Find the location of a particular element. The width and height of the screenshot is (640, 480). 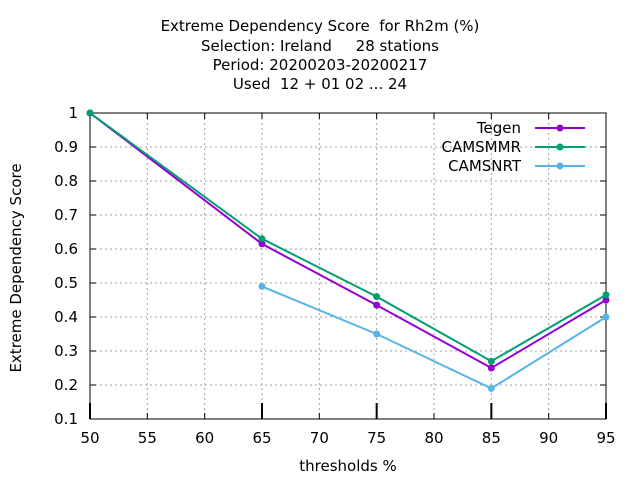

series-line is located at coordinates (434, 337).